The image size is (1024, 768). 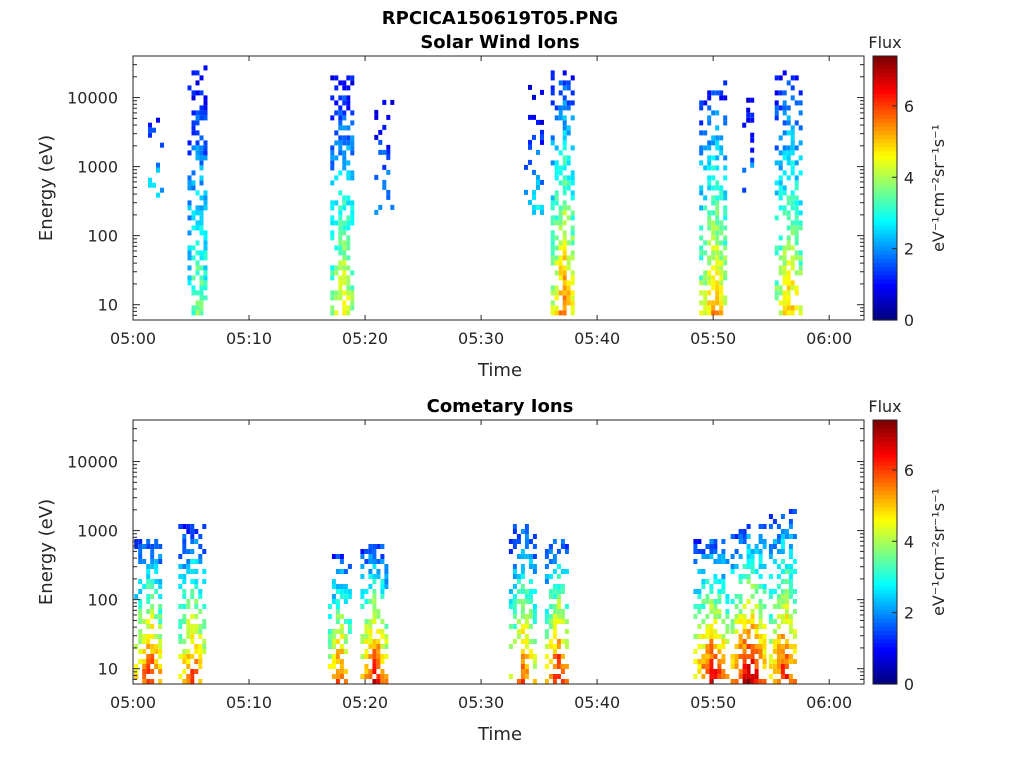 I want to click on chart-title: Solar Wind Ions, so click(x=499, y=42).